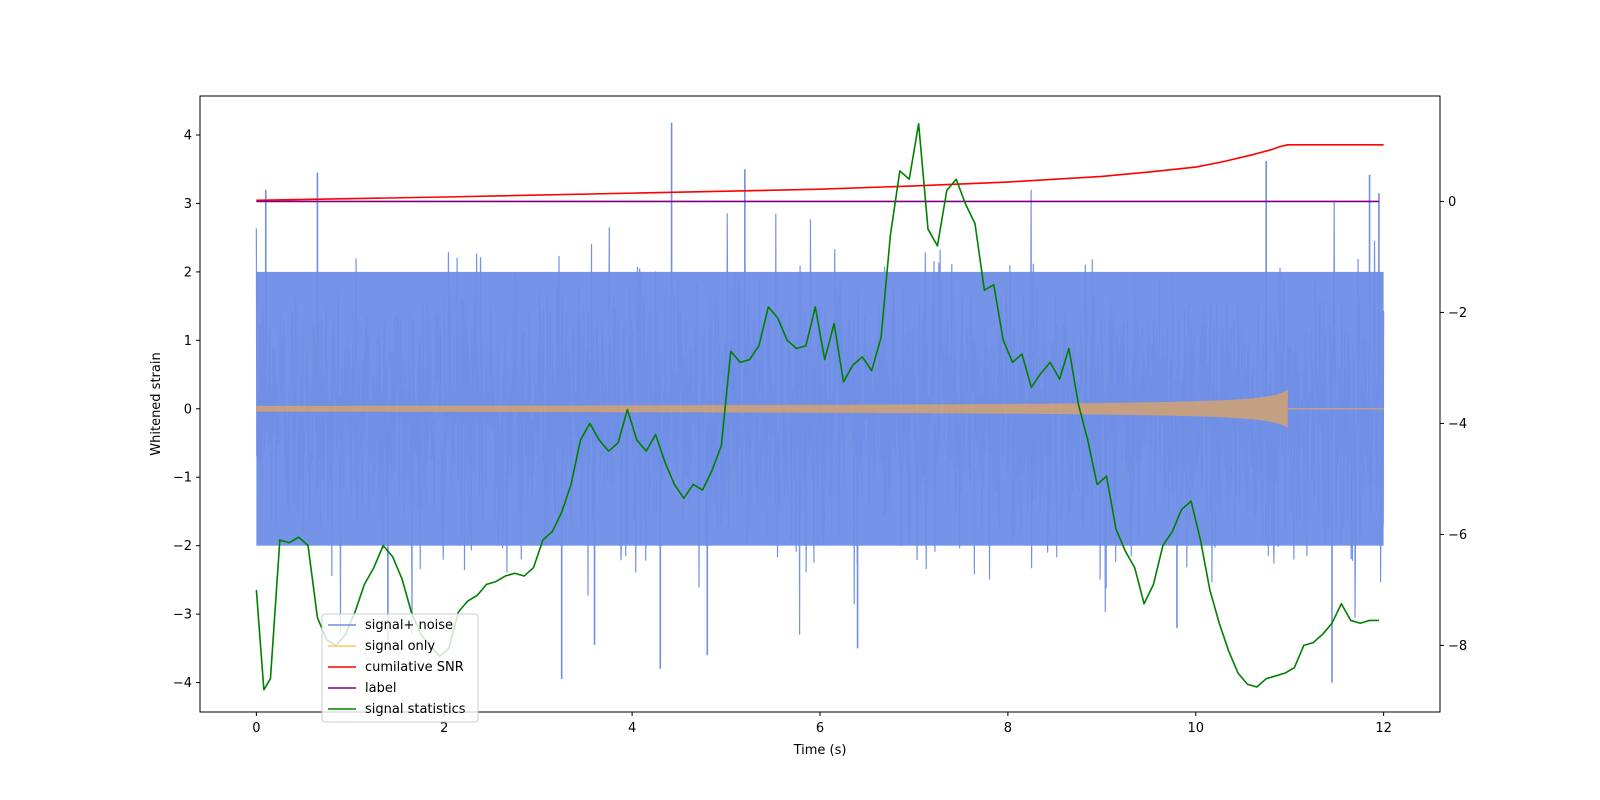 This screenshot has width=1600, height=800. I want to click on x-axis: 0 2 4 6 8 10 12, so click(822, 724).